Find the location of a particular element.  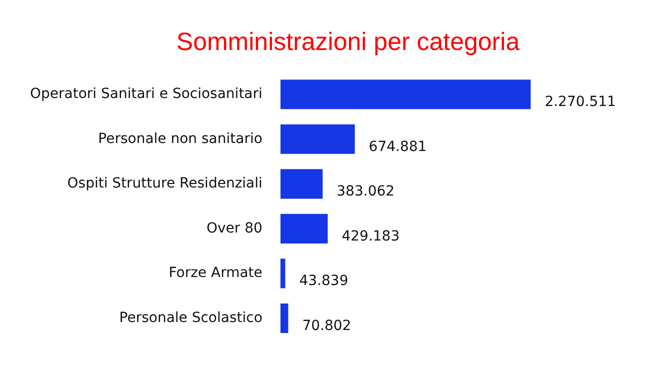

y-tick-label: Personale Scolastico is located at coordinates (190, 318).